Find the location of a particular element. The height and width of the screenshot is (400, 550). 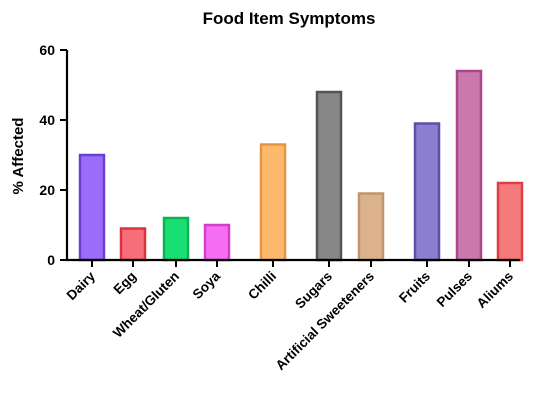

bar-chilli is located at coordinates (273, 202).